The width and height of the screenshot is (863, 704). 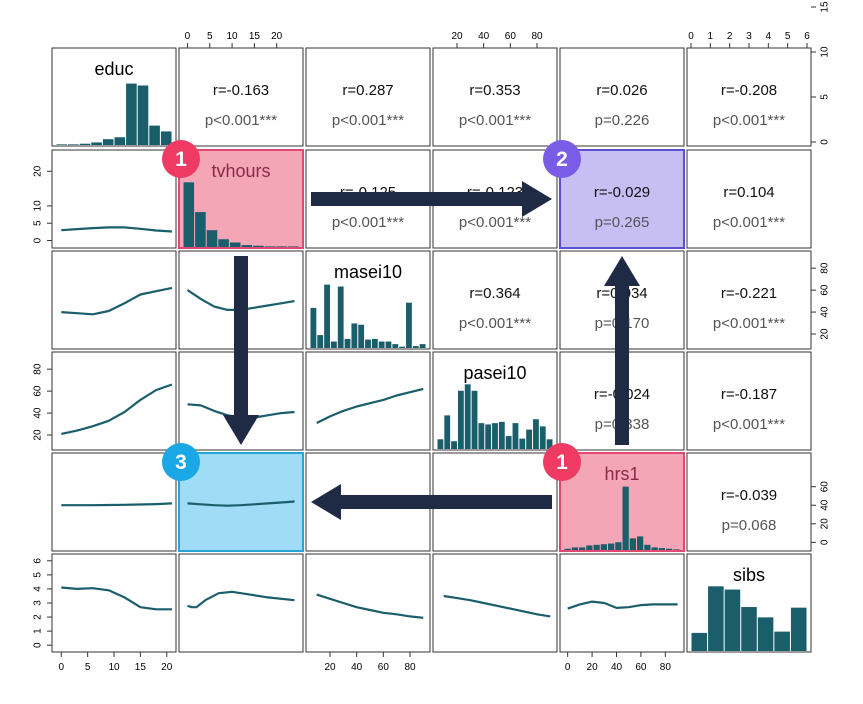 I want to click on correlation-r-label: r=-0.187, so click(x=749, y=394).